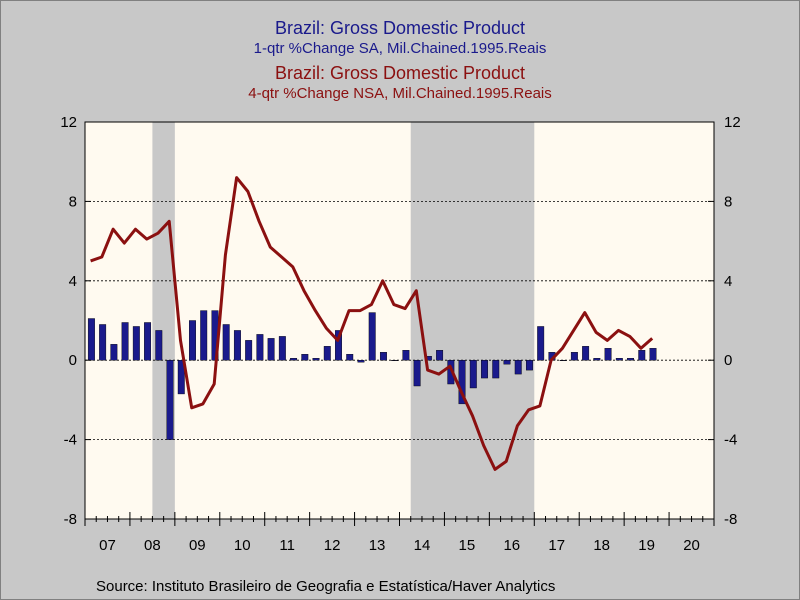  Describe the element at coordinates (73, 201) in the screenshot. I see `y-tick-label-left: 8` at that location.